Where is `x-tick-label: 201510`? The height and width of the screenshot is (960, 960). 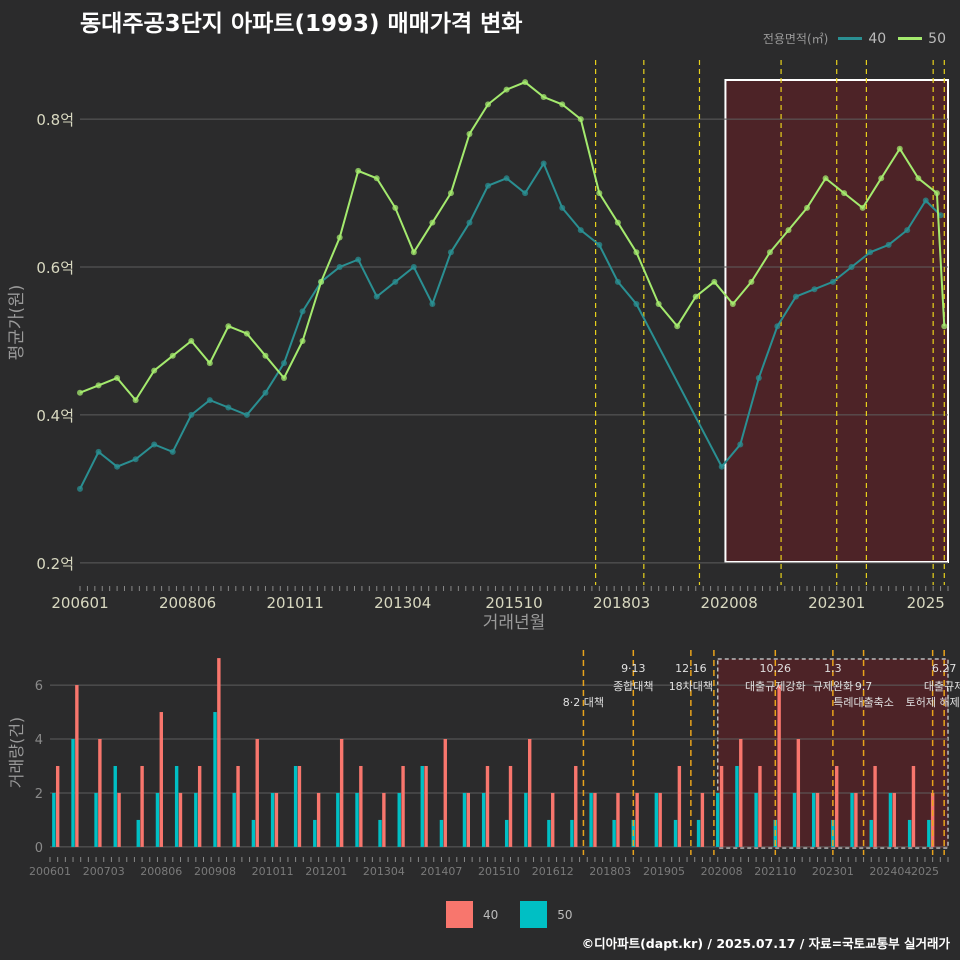 x-tick-label: 201510 is located at coordinates (513, 603).